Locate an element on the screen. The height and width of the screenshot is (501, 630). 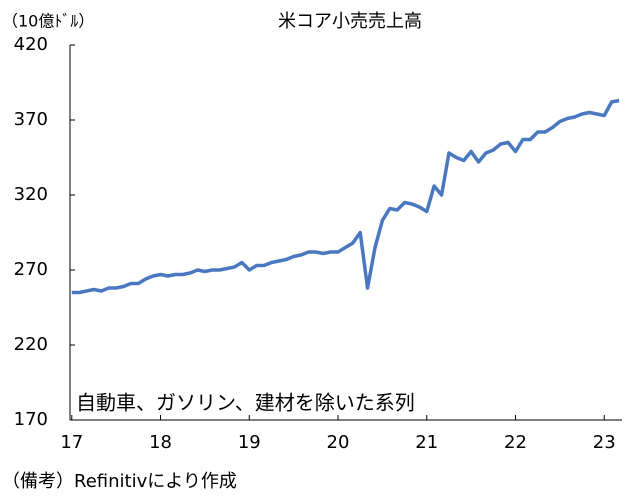
x-tick-label: 21 is located at coordinates (426, 442).